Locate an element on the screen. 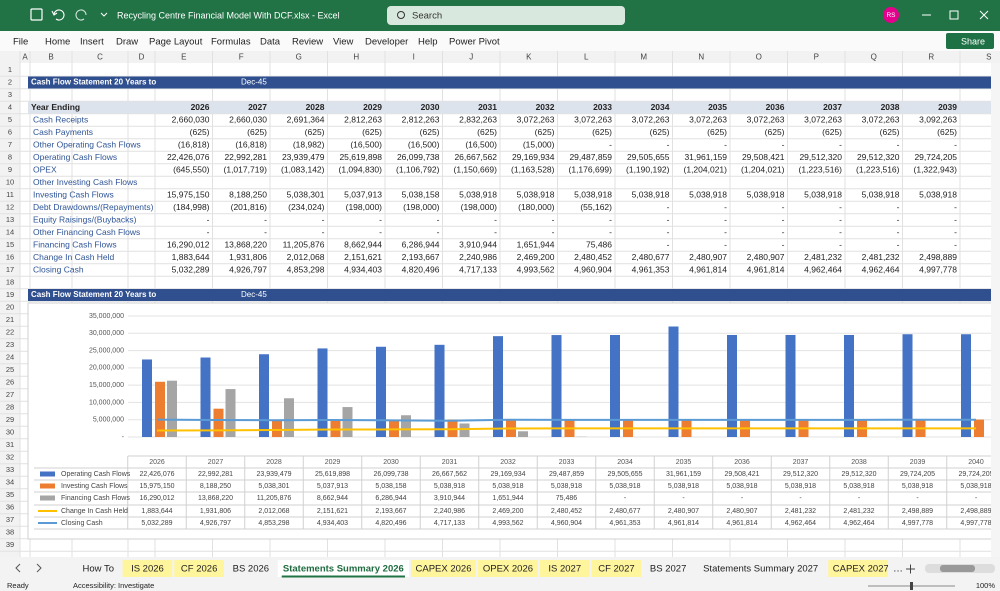 The width and height of the screenshot is (1000, 591). zoom-thumb is located at coordinates (911, 586).